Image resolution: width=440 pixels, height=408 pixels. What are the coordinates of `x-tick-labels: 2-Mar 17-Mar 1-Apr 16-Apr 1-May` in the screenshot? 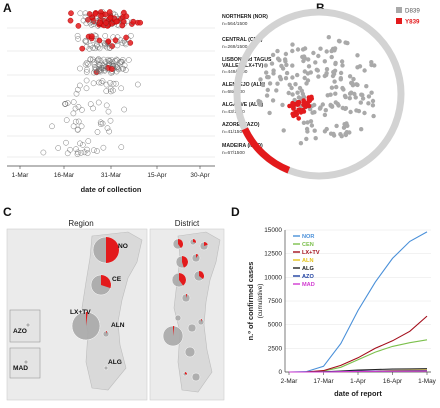 It's located at (359, 378).